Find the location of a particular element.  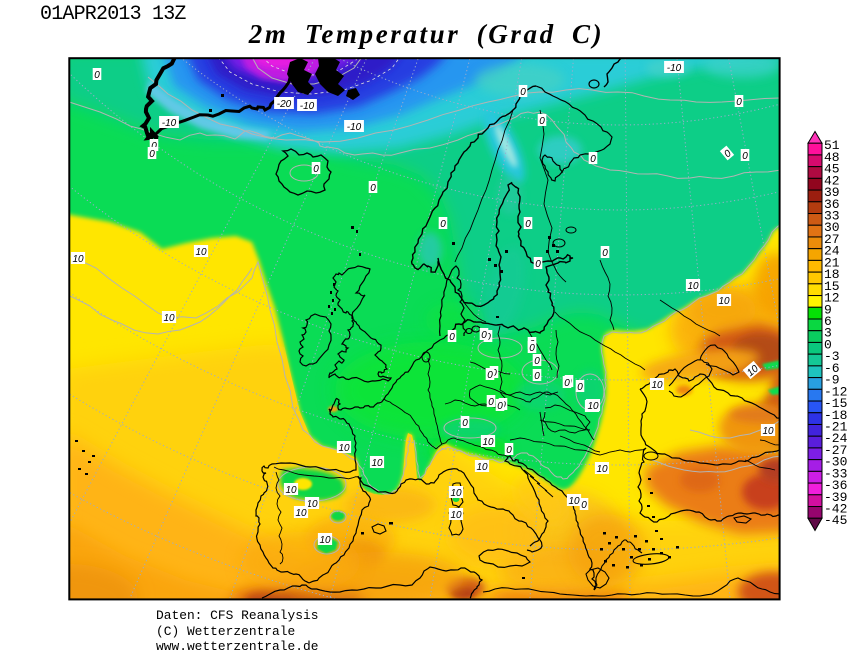

svg-text: -21 is located at coordinates (836, 427).